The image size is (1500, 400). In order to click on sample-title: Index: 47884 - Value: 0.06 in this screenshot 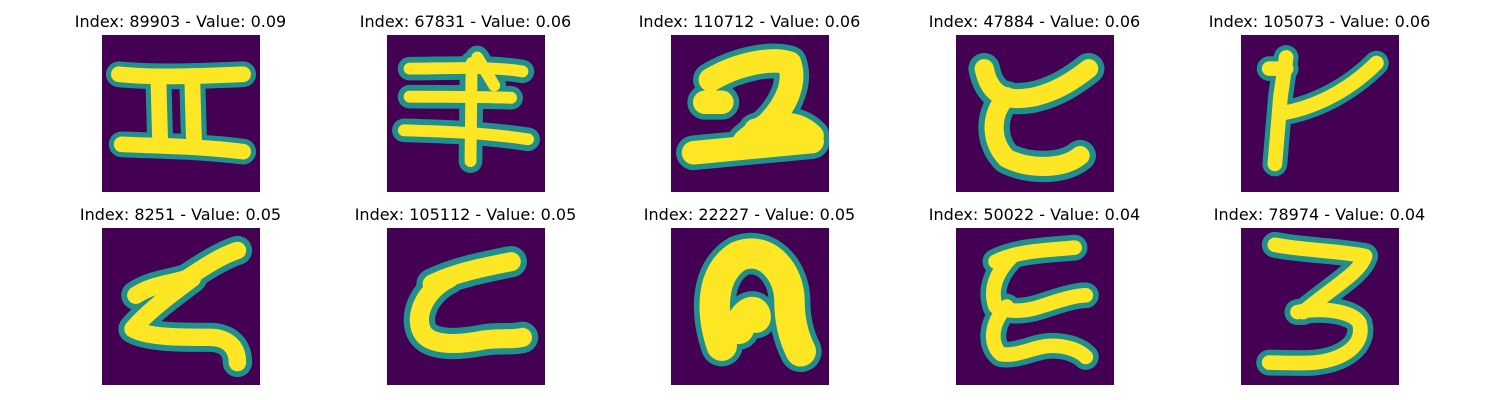, I will do `click(1034, 22)`.